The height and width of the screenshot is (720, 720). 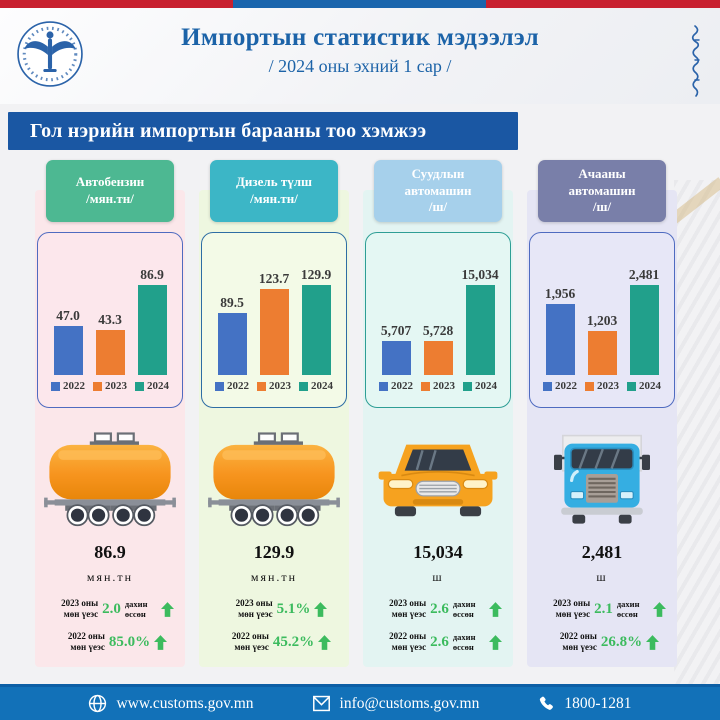 I want to click on stat-growth-value: 2.1, so click(x=603, y=608).